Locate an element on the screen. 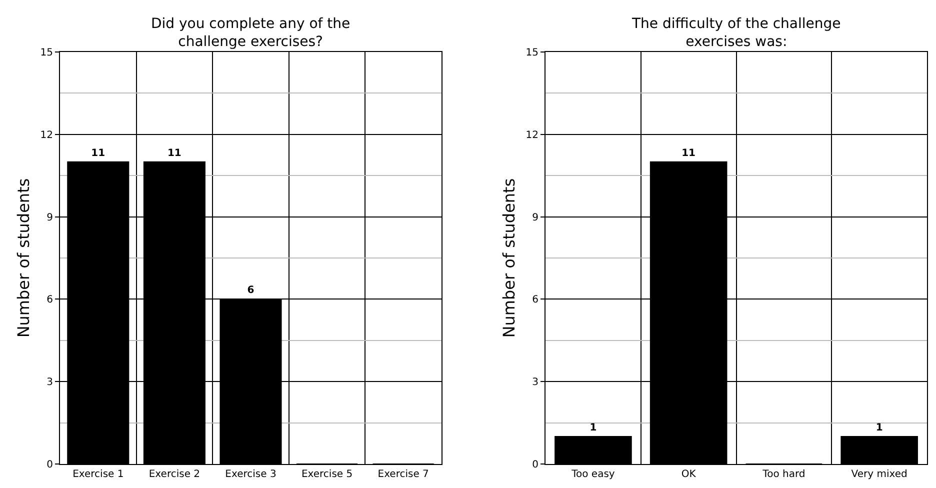 The image size is (936, 488). x-tick-label: Exercise 1 is located at coordinates (98, 474).